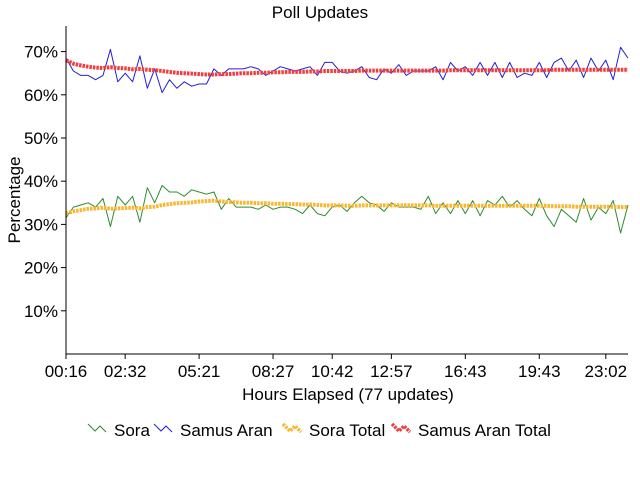  Describe the element at coordinates (14, 200) in the screenshot. I see `y-axis-label: Percentage` at that location.